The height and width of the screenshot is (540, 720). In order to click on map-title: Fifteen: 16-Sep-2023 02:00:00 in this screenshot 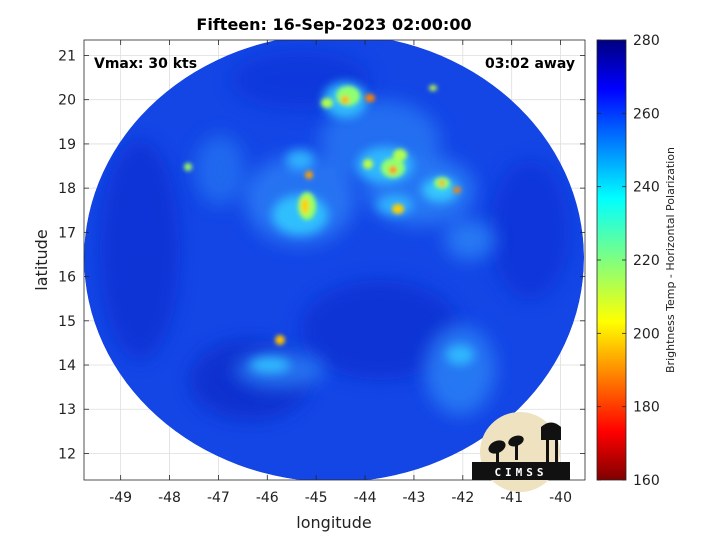, I will do `click(333, 24)`.